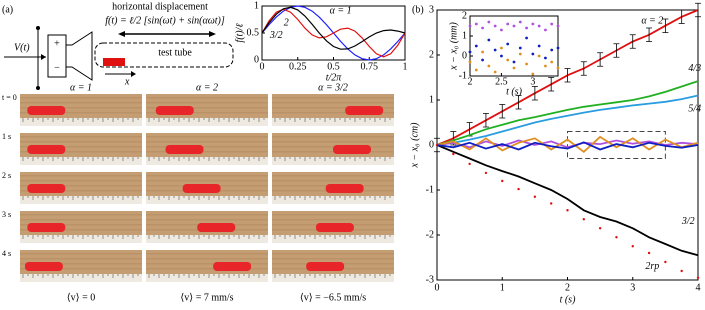 This screenshot has height=310, width=705. I want to click on zoom-box, so click(616, 145).